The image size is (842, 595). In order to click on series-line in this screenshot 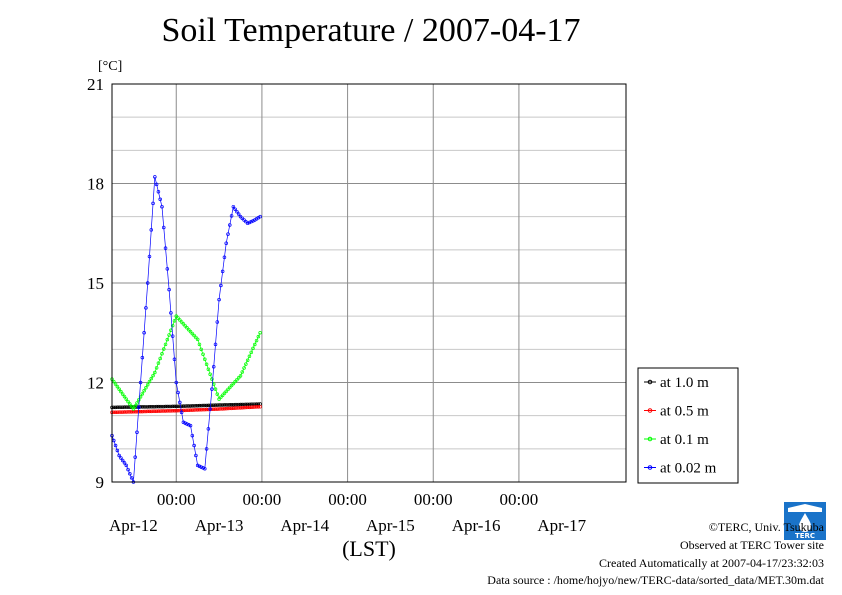, I will do `click(186, 362)`.